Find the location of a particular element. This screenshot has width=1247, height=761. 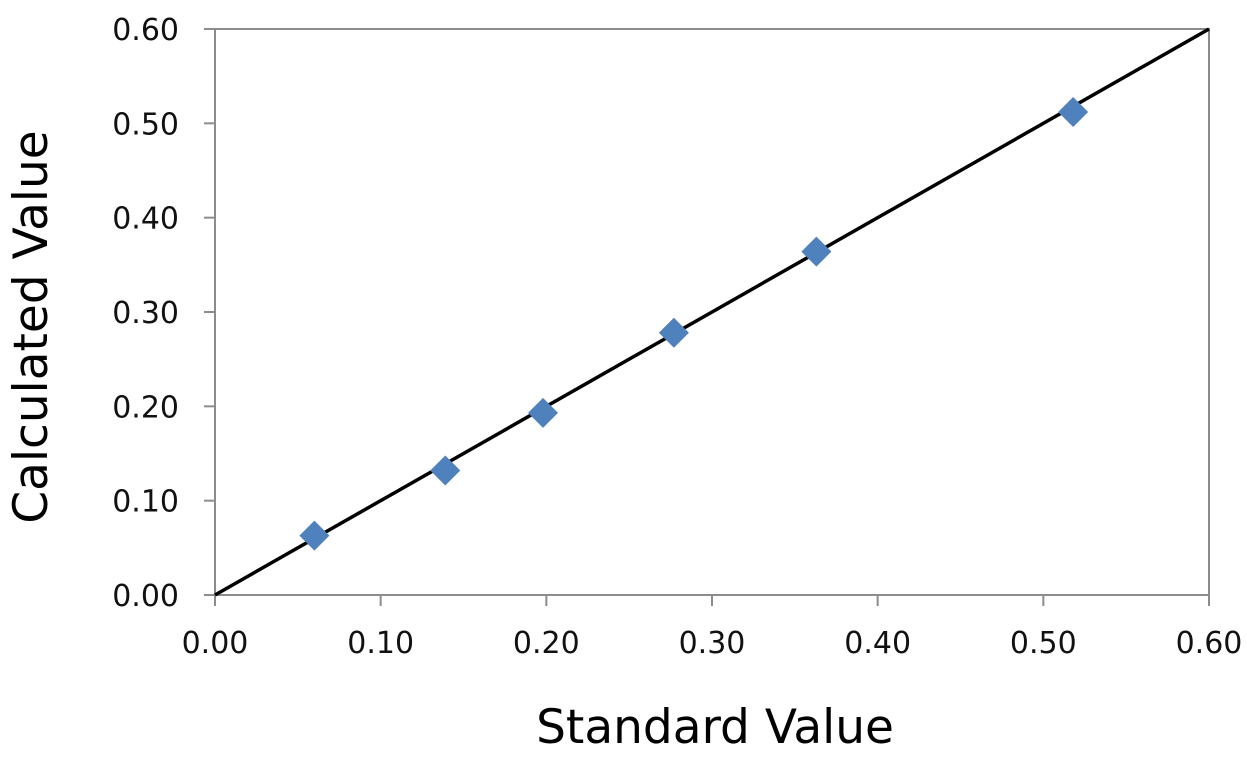

x-tick-label: 0.00 is located at coordinates (215, 643).